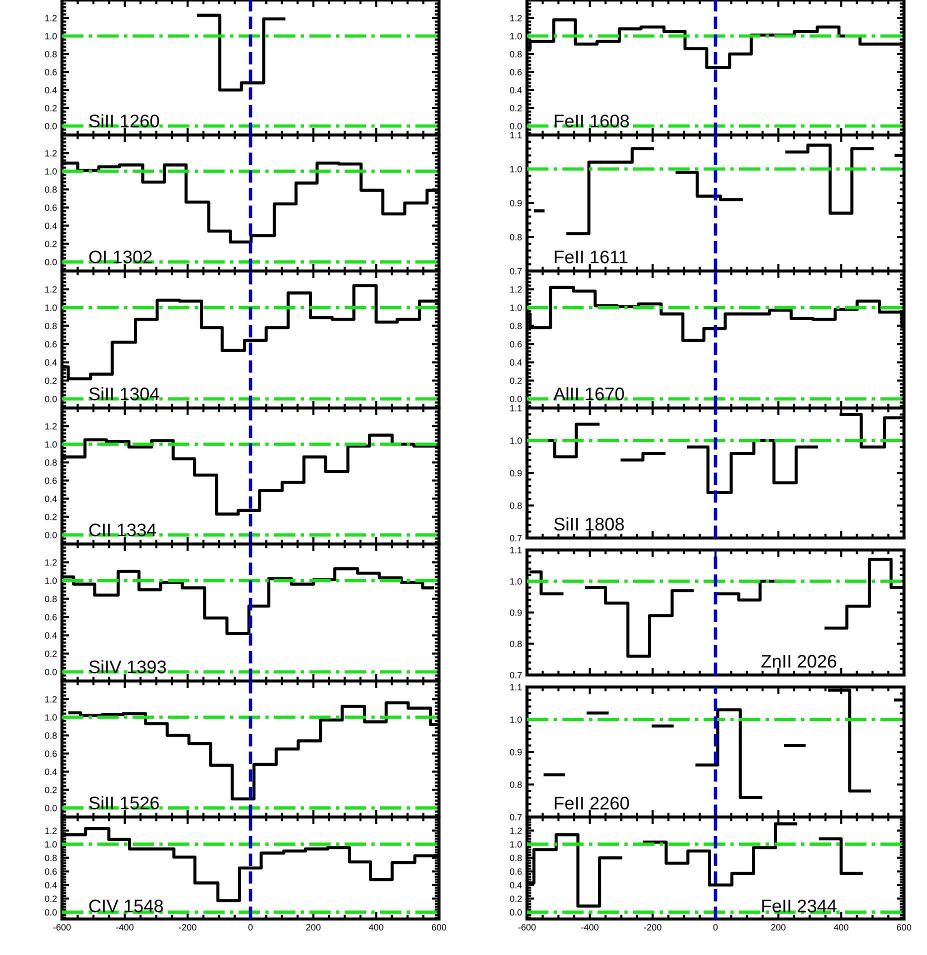 The width and height of the screenshot is (927, 955). I want to click on annotation: OI 1302, so click(120, 257).